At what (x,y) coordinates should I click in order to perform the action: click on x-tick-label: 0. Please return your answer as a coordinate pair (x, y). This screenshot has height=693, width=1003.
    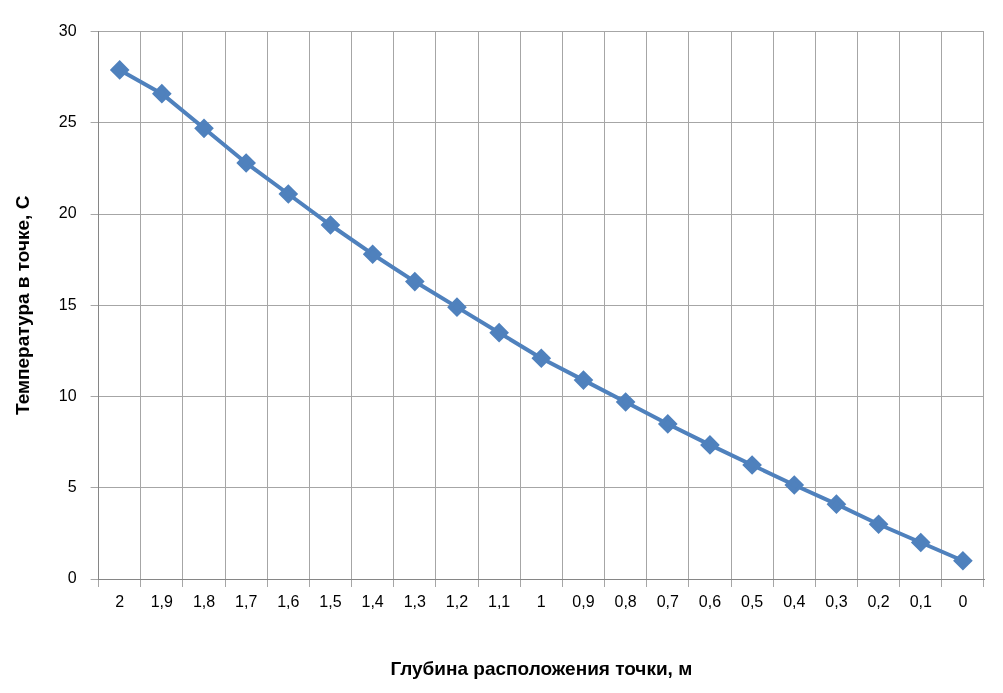
    Looking at the image, I should click on (963, 602).